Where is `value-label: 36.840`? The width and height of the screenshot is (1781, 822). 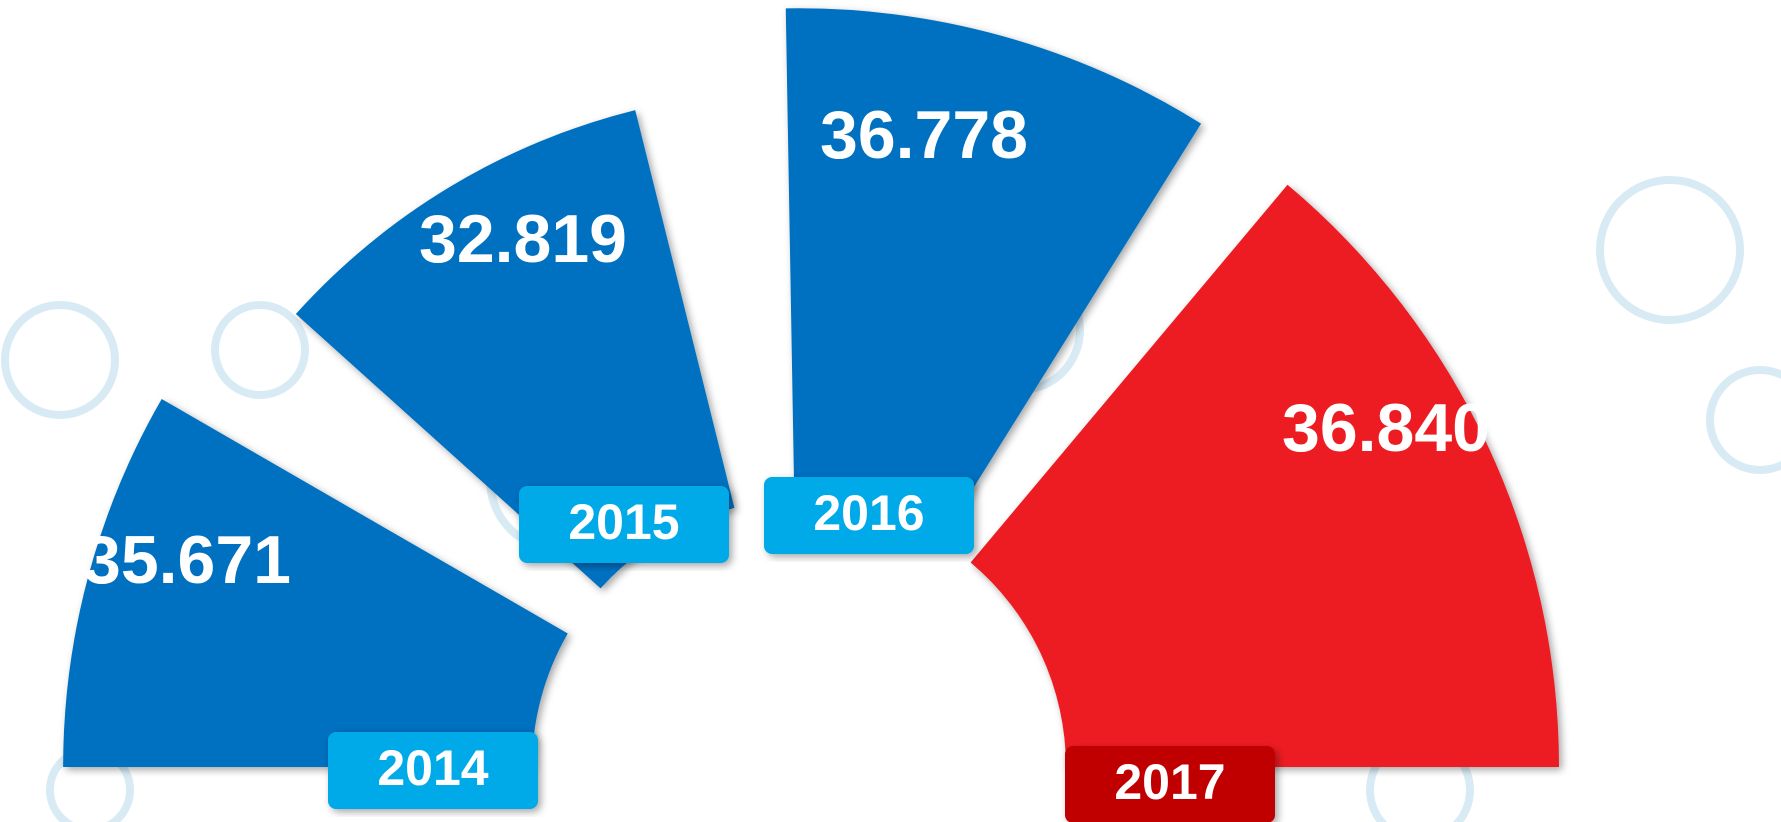
value-label: 36.840 is located at coordinates (1386, 428).